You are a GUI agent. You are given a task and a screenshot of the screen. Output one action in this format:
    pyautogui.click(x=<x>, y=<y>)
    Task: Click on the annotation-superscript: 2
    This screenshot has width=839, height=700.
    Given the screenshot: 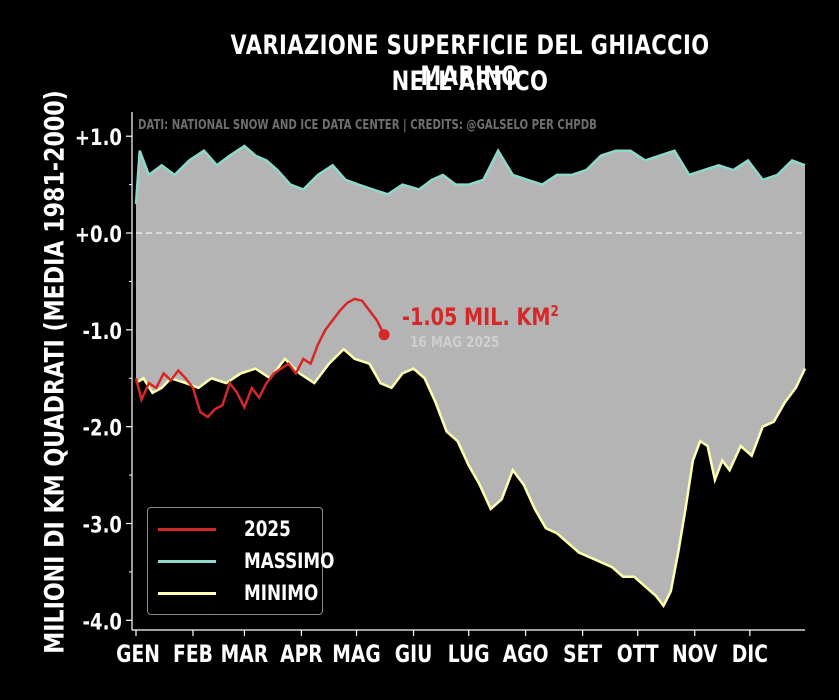 What is the action you would take?
    pyautogui.click(x=554, y=311)
    